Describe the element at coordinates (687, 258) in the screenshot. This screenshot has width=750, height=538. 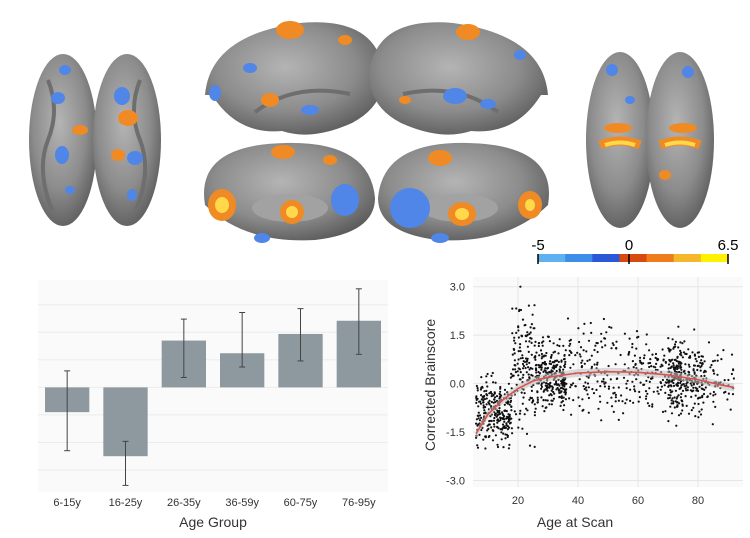
I see `colorbar-swatch` at that location.